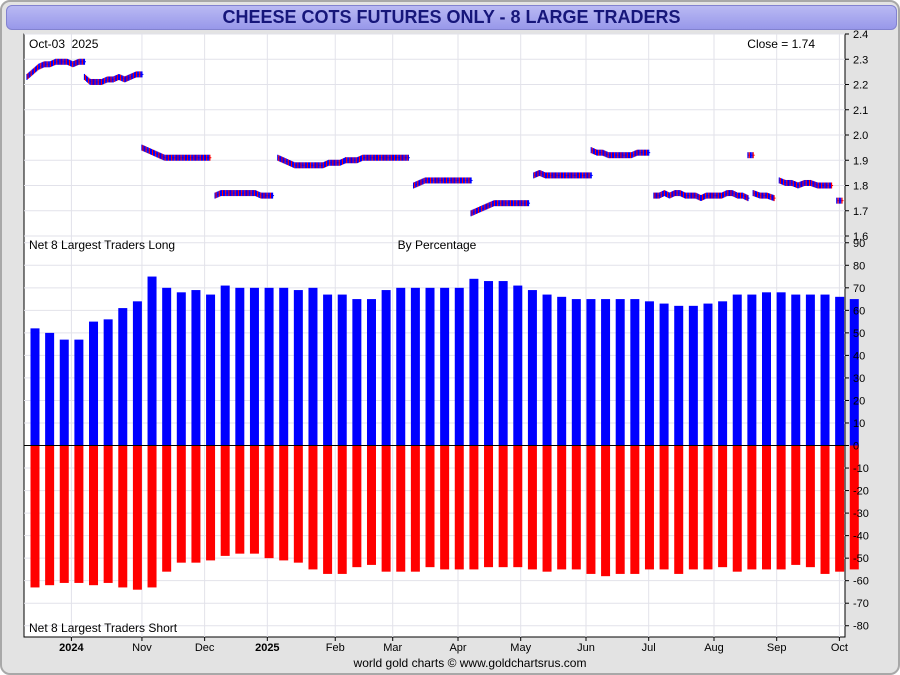  What do you see at coordinates (859, 266) in the screenshot?
I see `percentage-tick-label: 80` at bounding box center [859, 266].